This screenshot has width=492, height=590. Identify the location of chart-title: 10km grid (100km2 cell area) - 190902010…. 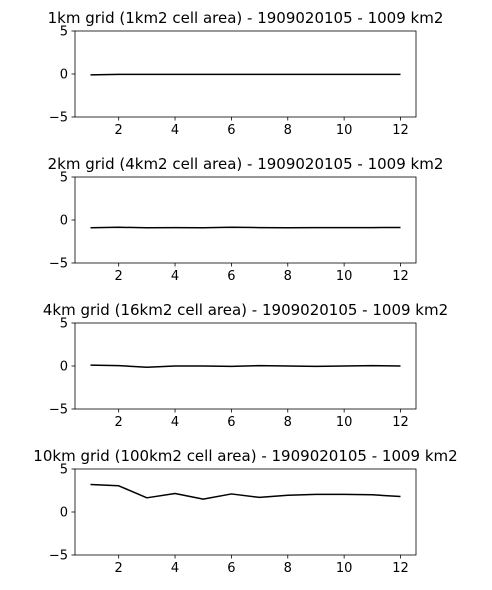
(245, 456).